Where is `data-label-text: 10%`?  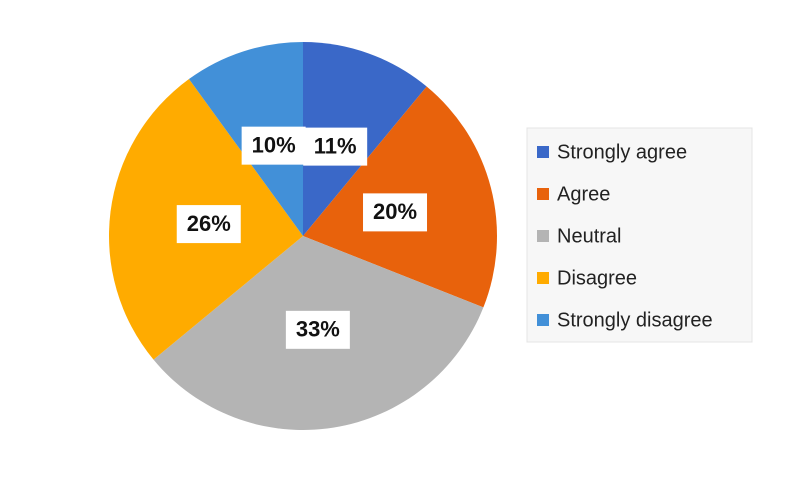
data-label-text: 10% is located at coordinates (274, 144).